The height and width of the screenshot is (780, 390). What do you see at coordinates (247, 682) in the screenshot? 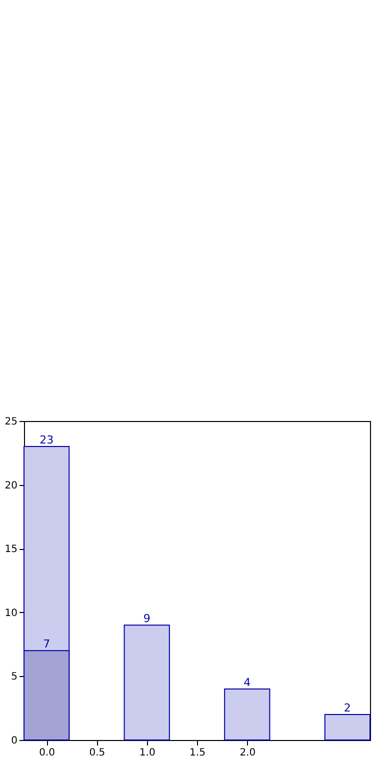
I see `data-label: 4` at bounding box center [247, 682].